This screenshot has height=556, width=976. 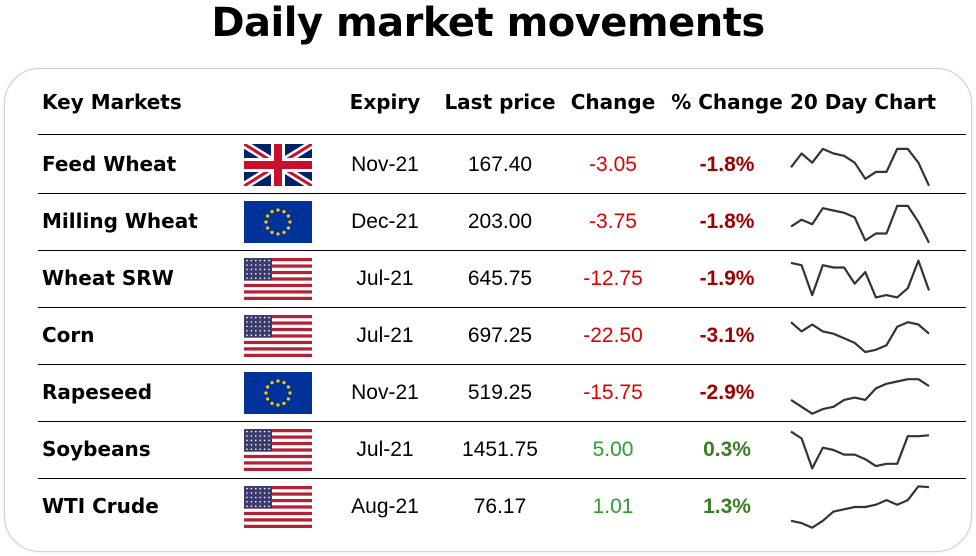 What do you see at coordinates (727, 278) in the screenshot?
I see `pct-change-value: -1.9%` at bounding box center [727, 278].